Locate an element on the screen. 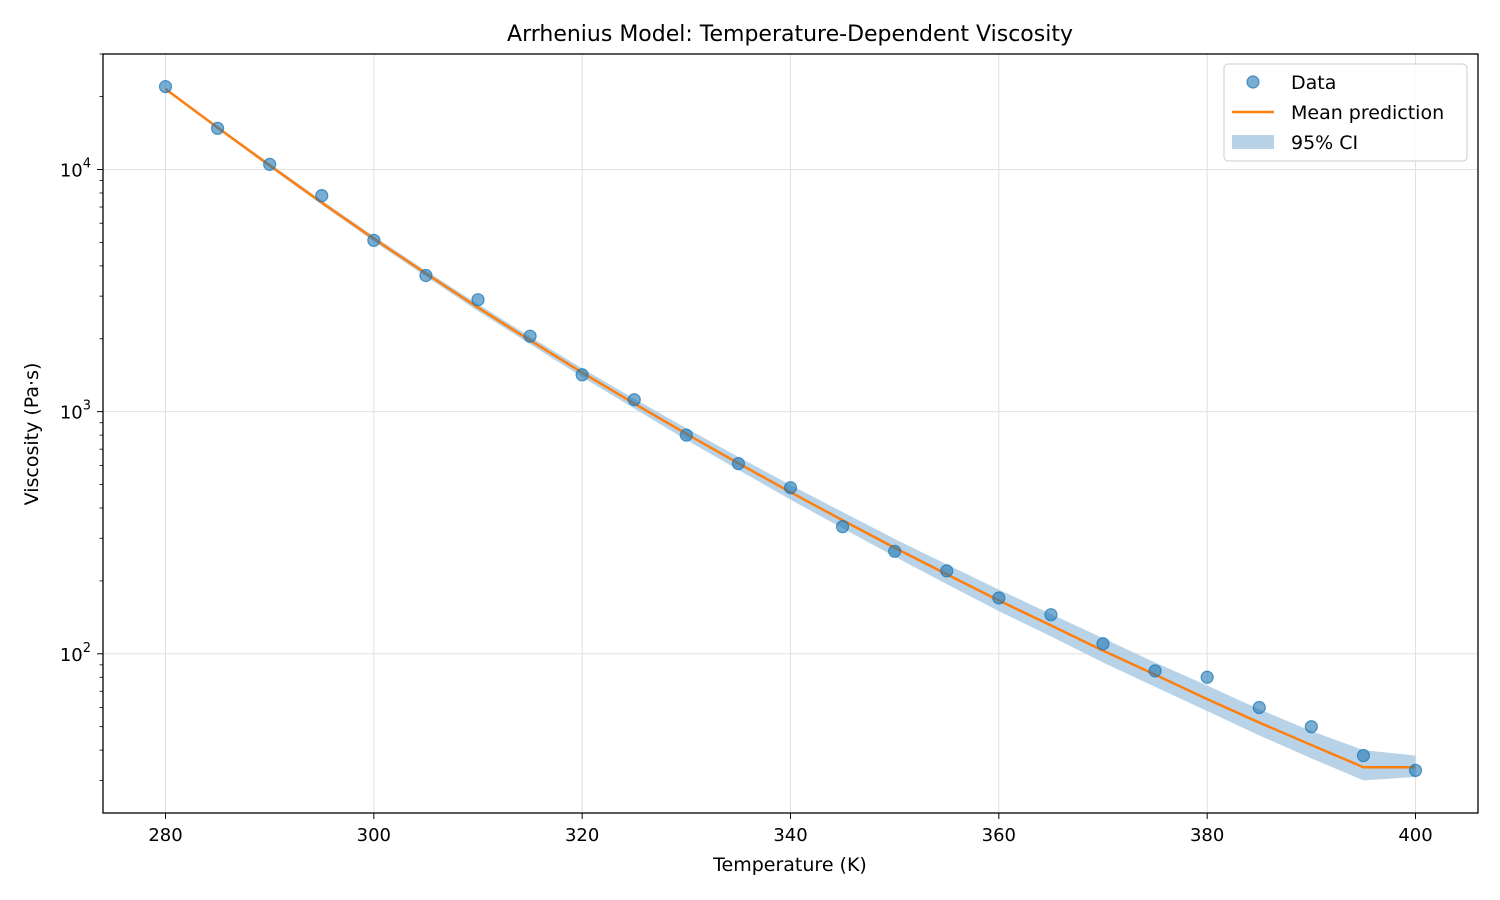 Image resolution: width=1500 pixels, height=900 pixels. legend: Data Mean prediction 95% CI is located at coordinates (1345, 112).